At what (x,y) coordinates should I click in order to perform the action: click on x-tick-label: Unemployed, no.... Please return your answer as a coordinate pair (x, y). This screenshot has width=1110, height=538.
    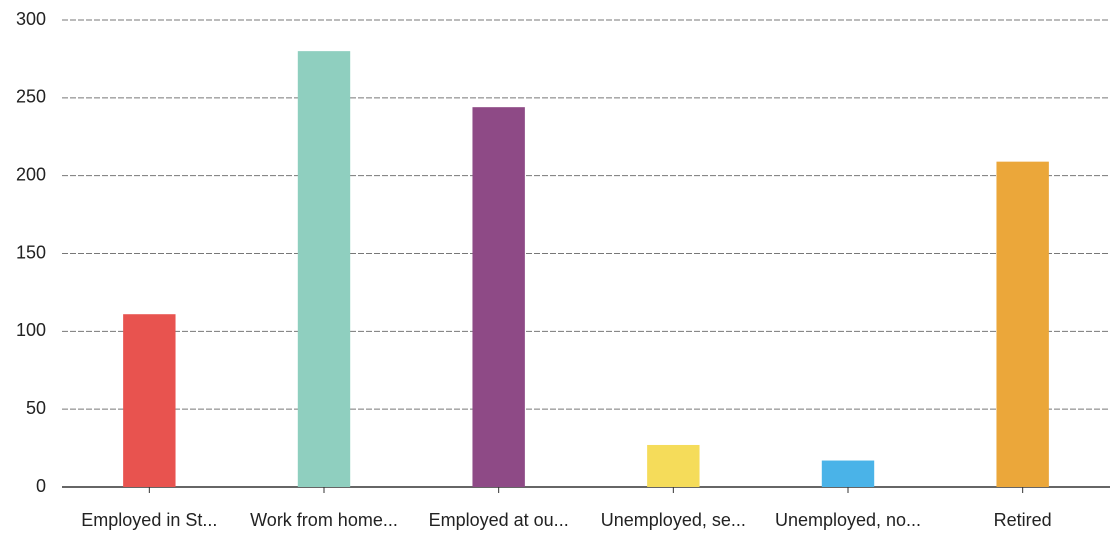
    Looking at the image, I should click on (848, 520).